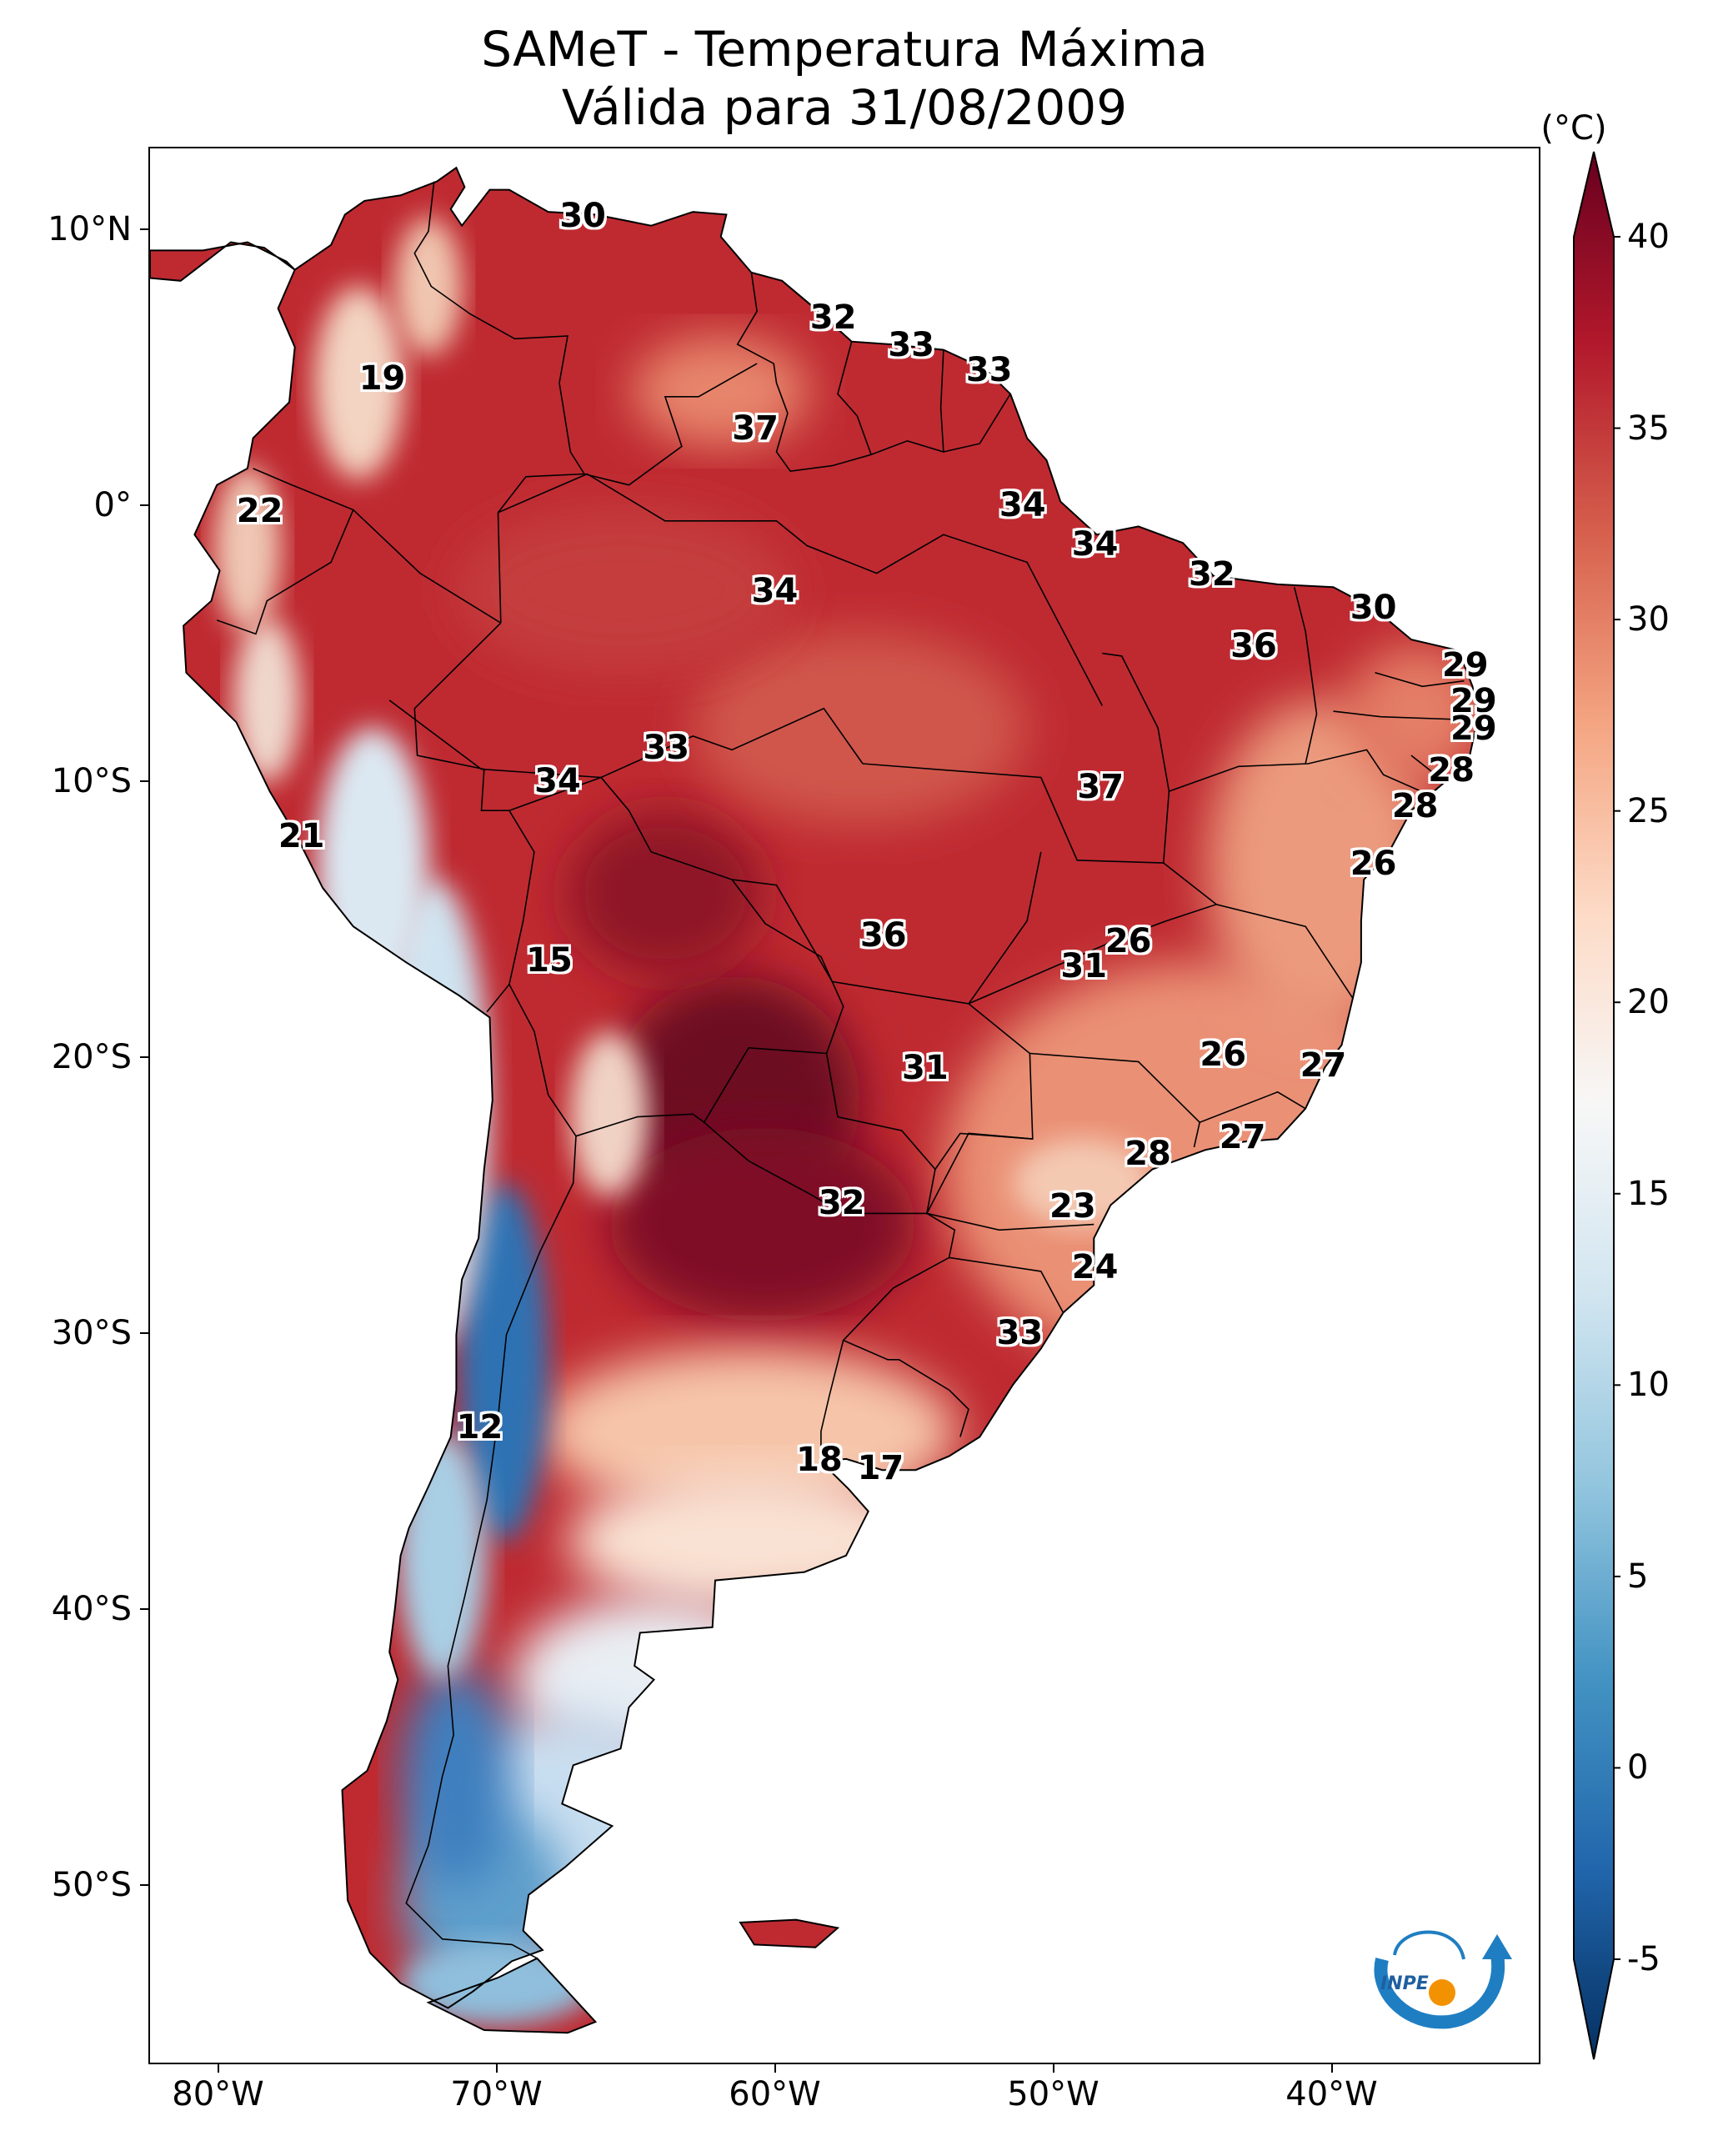 This screenshot has width=1723, height=2156. I want to click on colorbar-tick-label: 30, so click(1648, 619).